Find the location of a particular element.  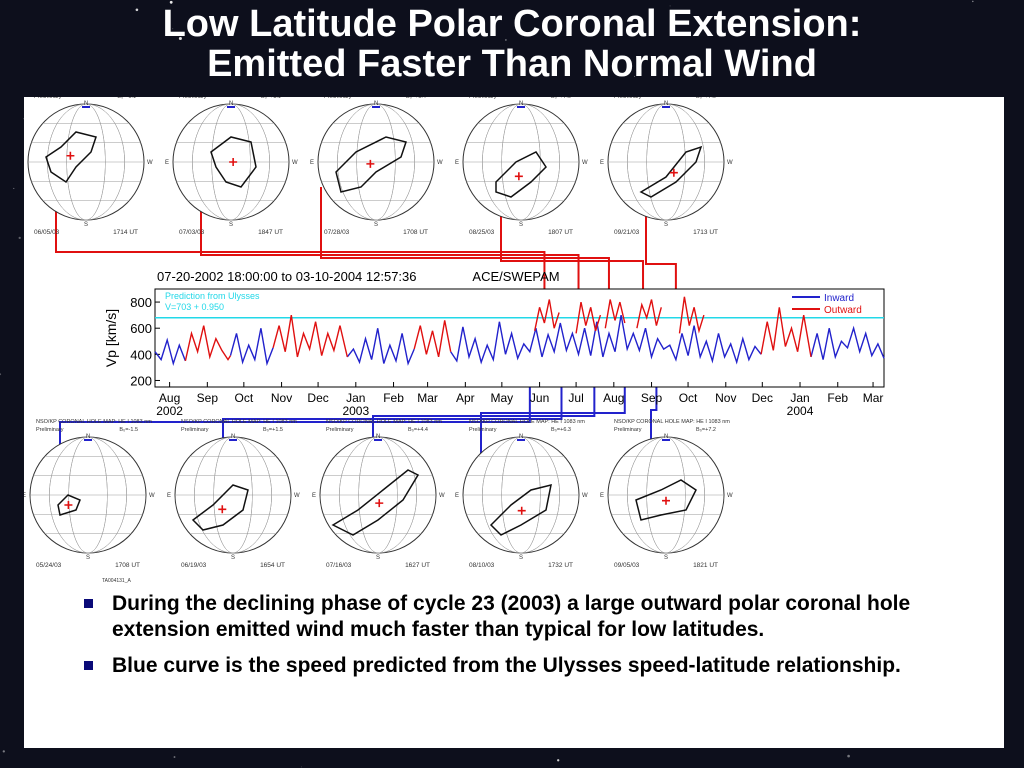

connector-line is located at coordinates (661, 235).